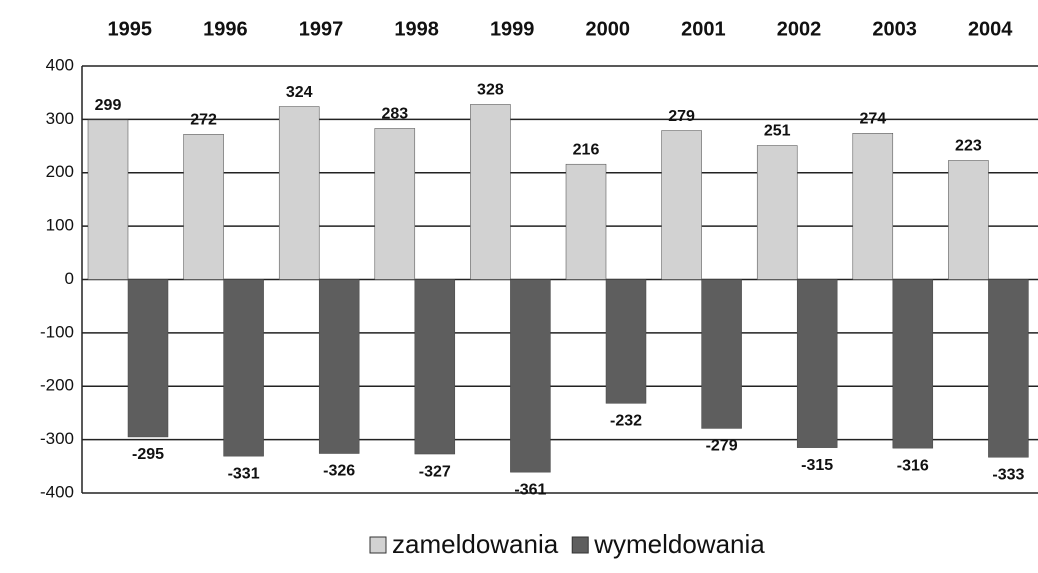 The width and height of the screenshot is (1038, 573). Describe the element at coordinates (1008, 474) in the screenshot. I see `data-label: -333` at that location.